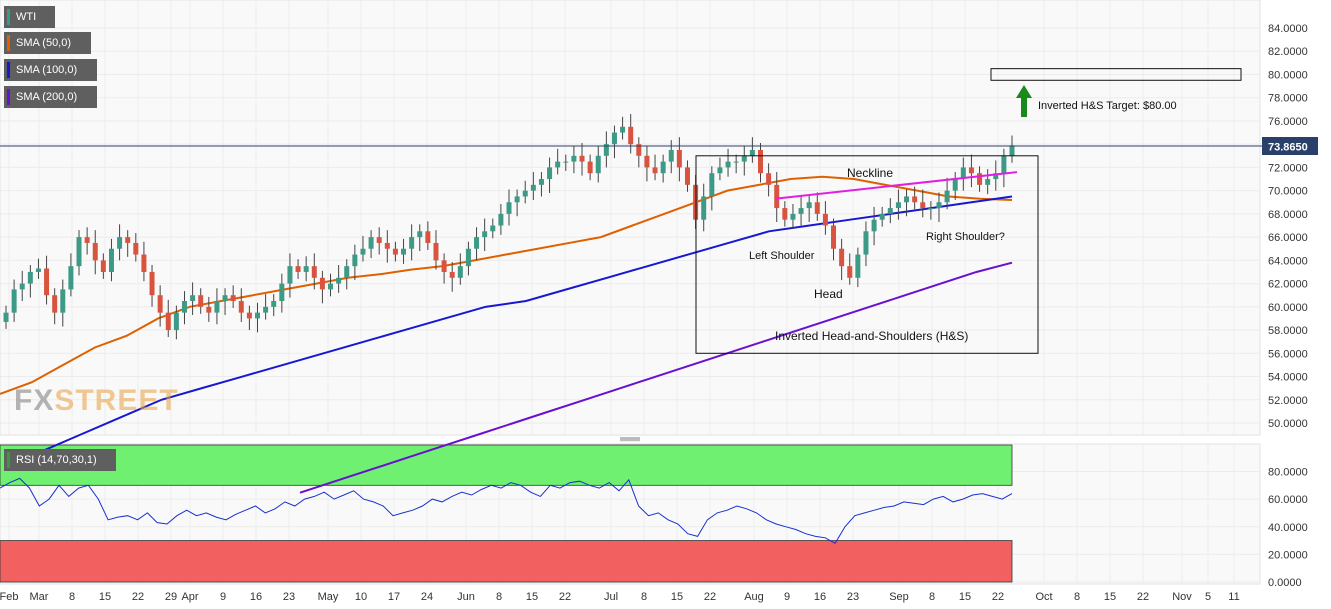  I want to click on x-tick-label: Feb, so click(9, 597).